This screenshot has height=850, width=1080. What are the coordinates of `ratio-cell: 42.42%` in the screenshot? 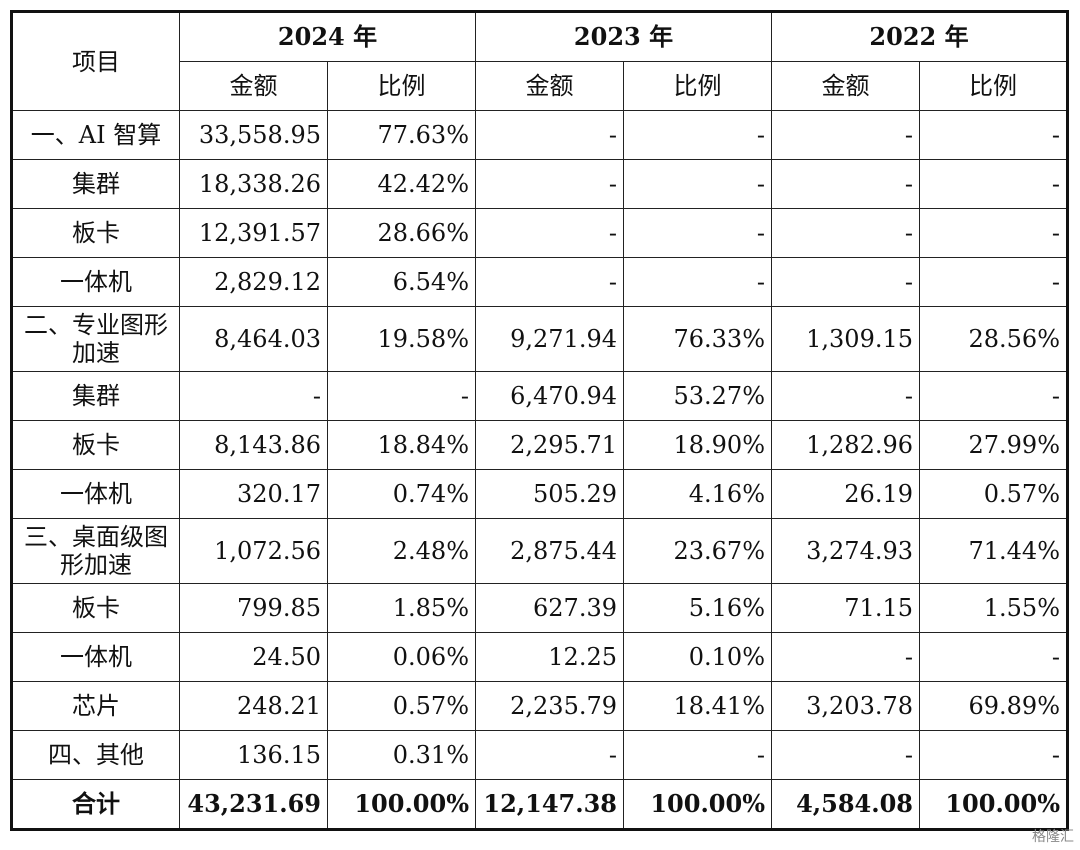 It's located at (401, 184).